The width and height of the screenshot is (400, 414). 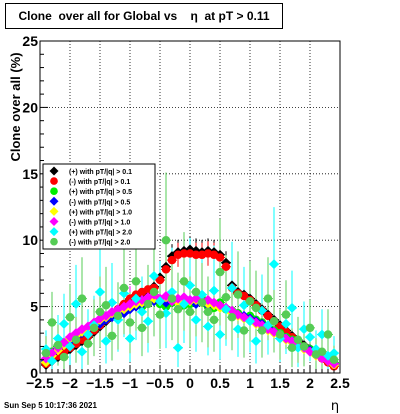 What do you see at coordinates (250, 383) in the screenshot?
I see `x-tick-label: 1` at bounding box center [250, 383].